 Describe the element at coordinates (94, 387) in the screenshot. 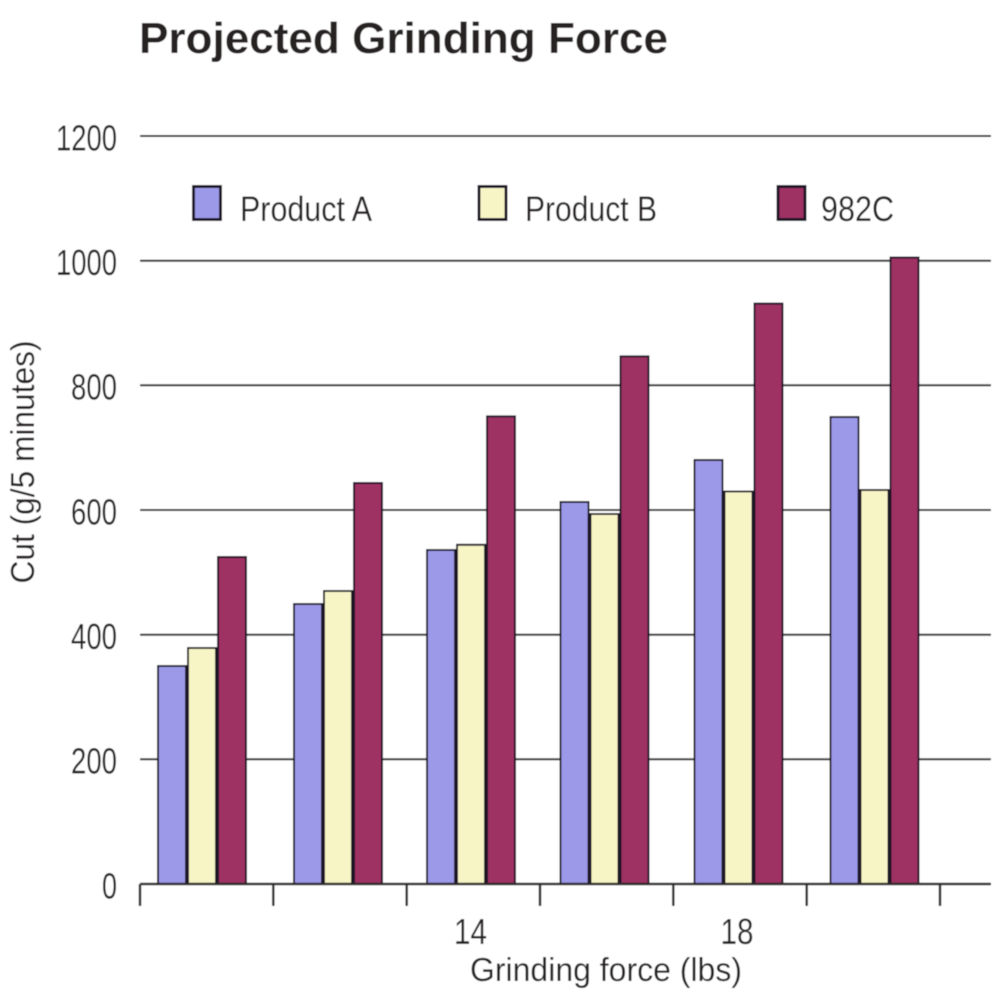

I see `svg-text: 800` at that location.